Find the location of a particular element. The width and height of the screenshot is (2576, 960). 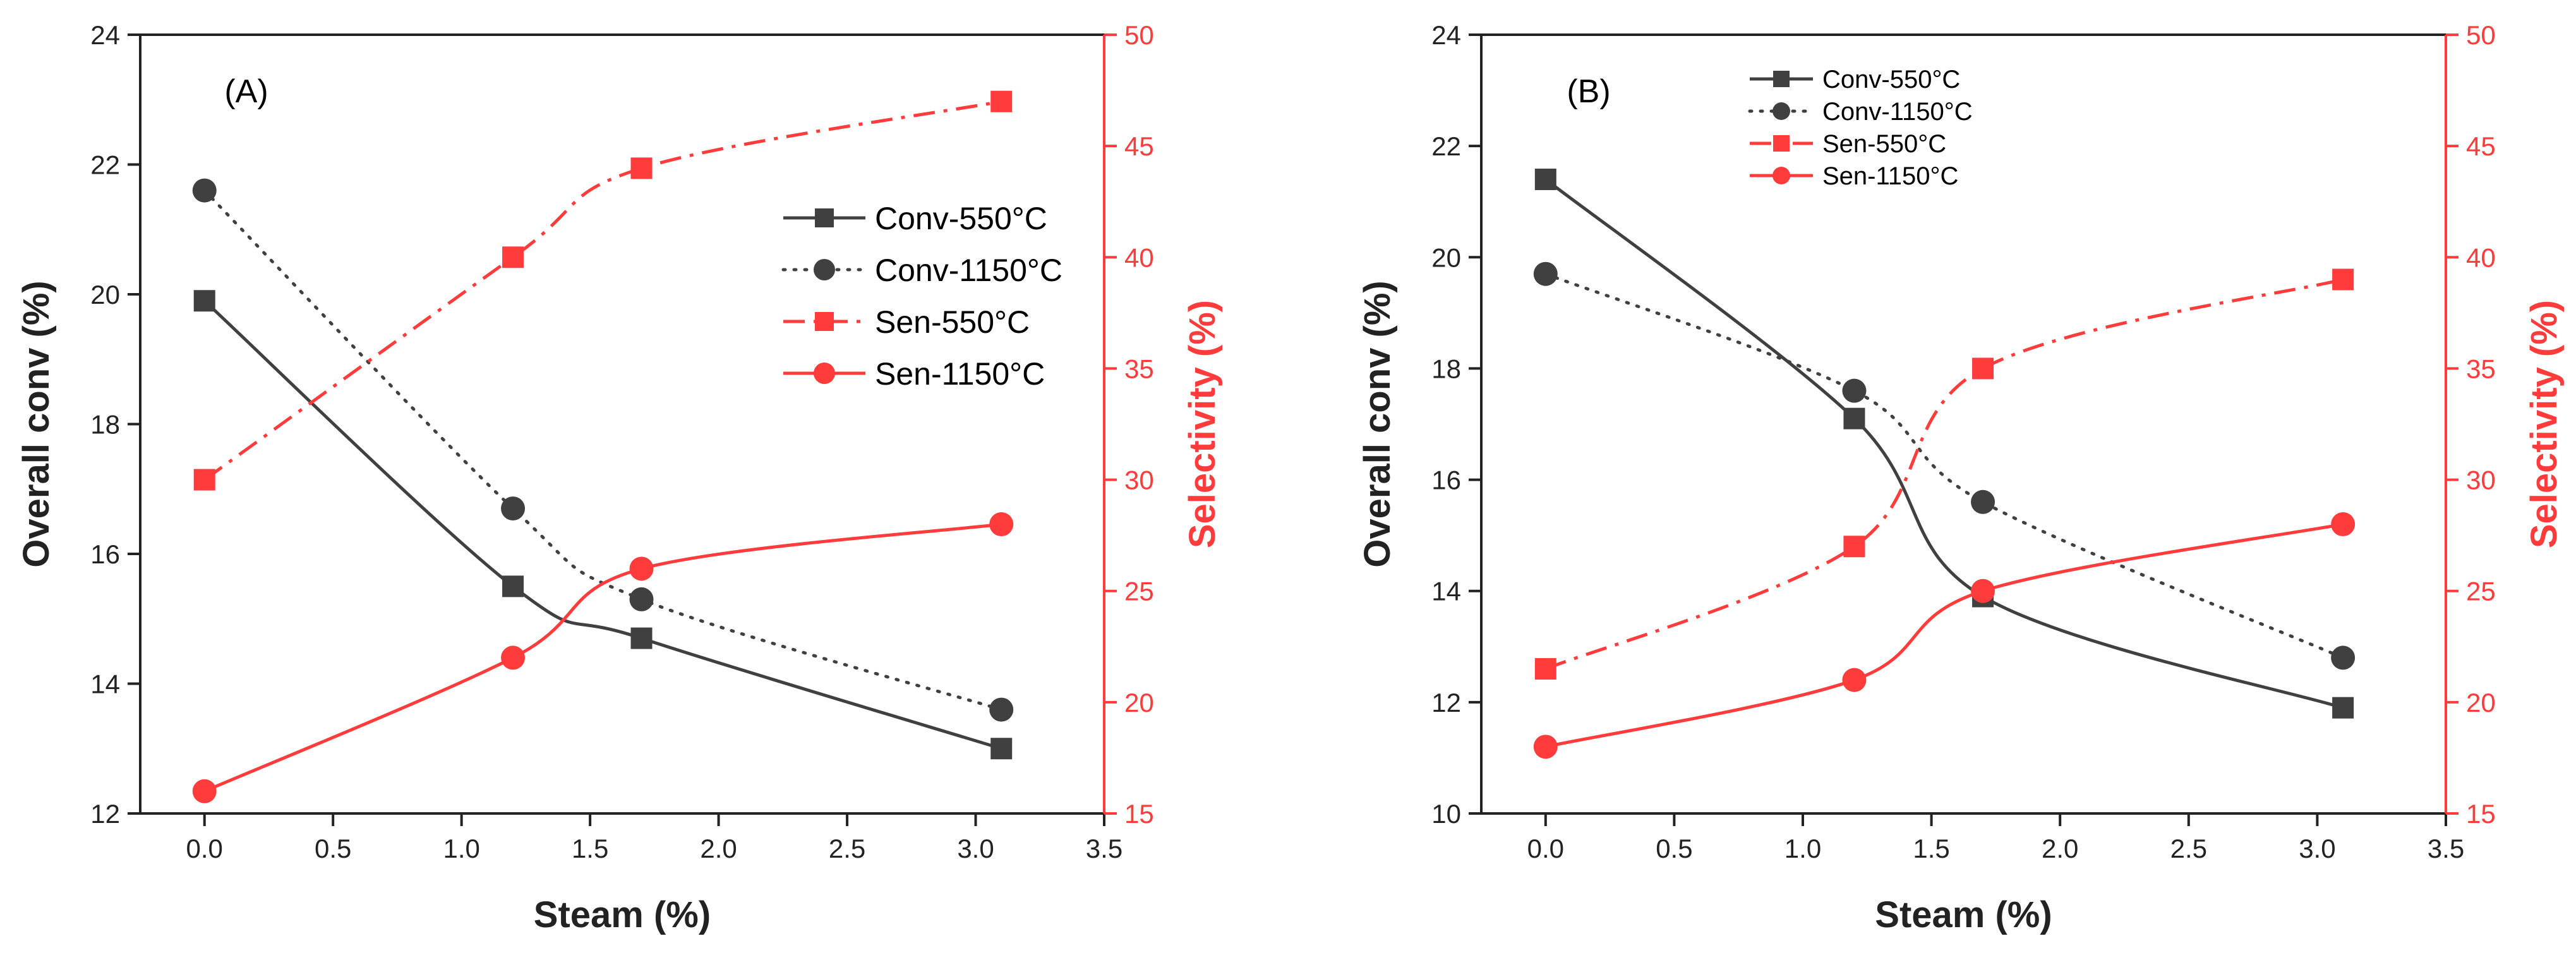

panel-label: (A) is located at coordinates (246, 91).